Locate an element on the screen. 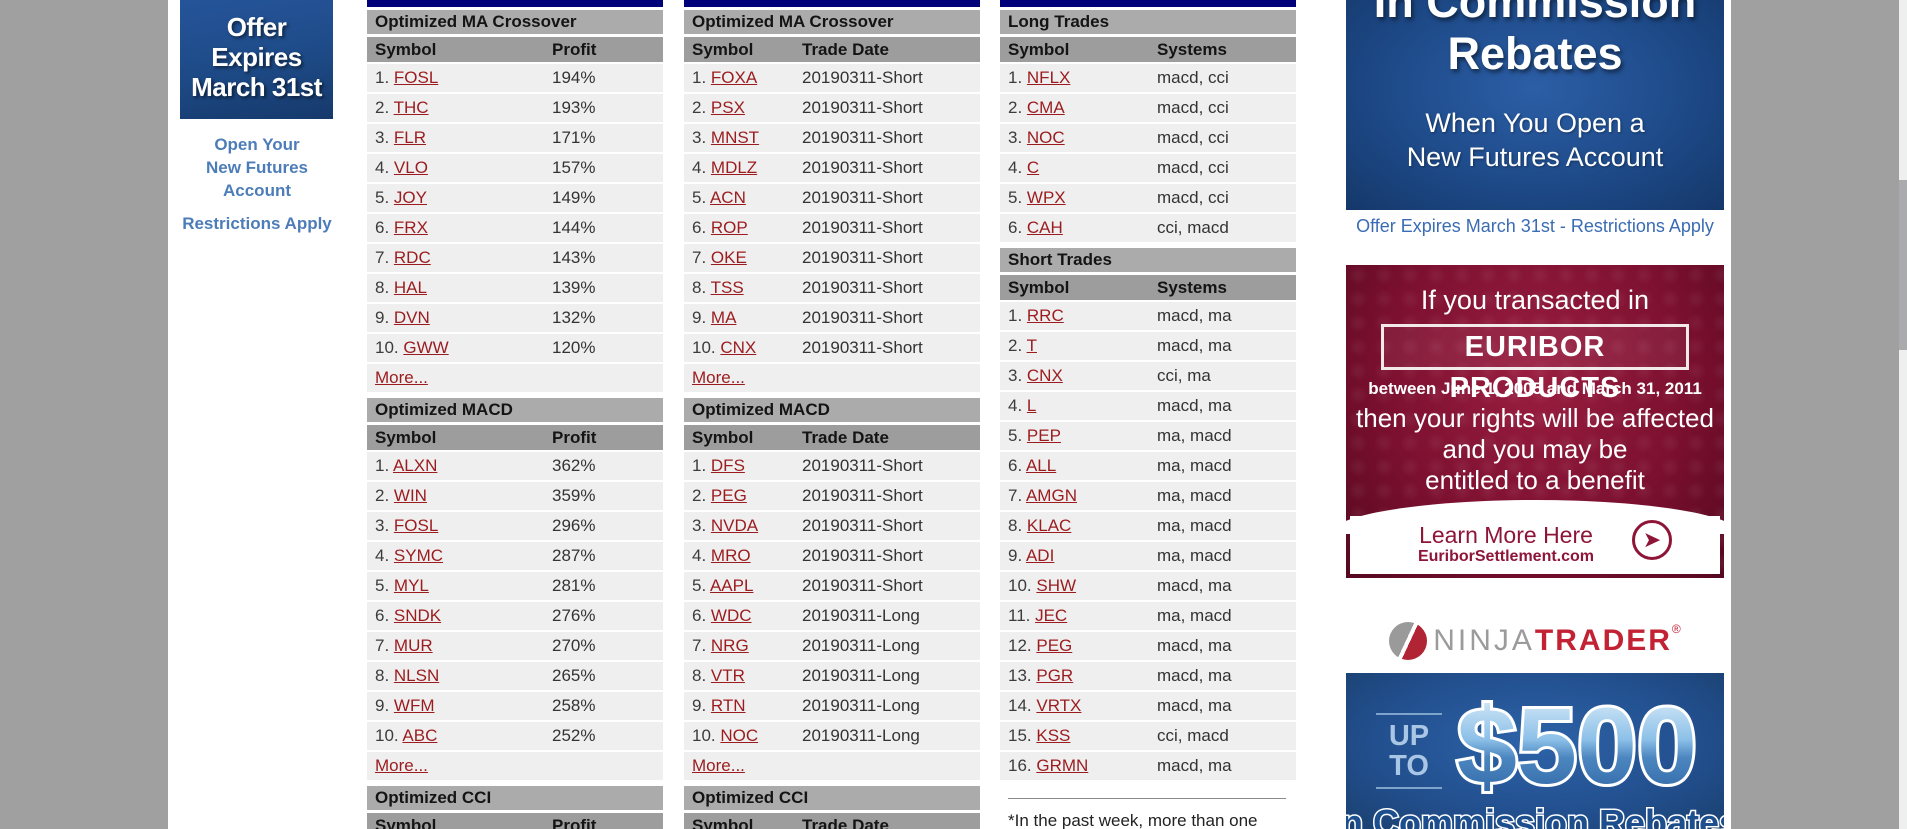  symbol-link: MUR is located at coordinates (413, 645).